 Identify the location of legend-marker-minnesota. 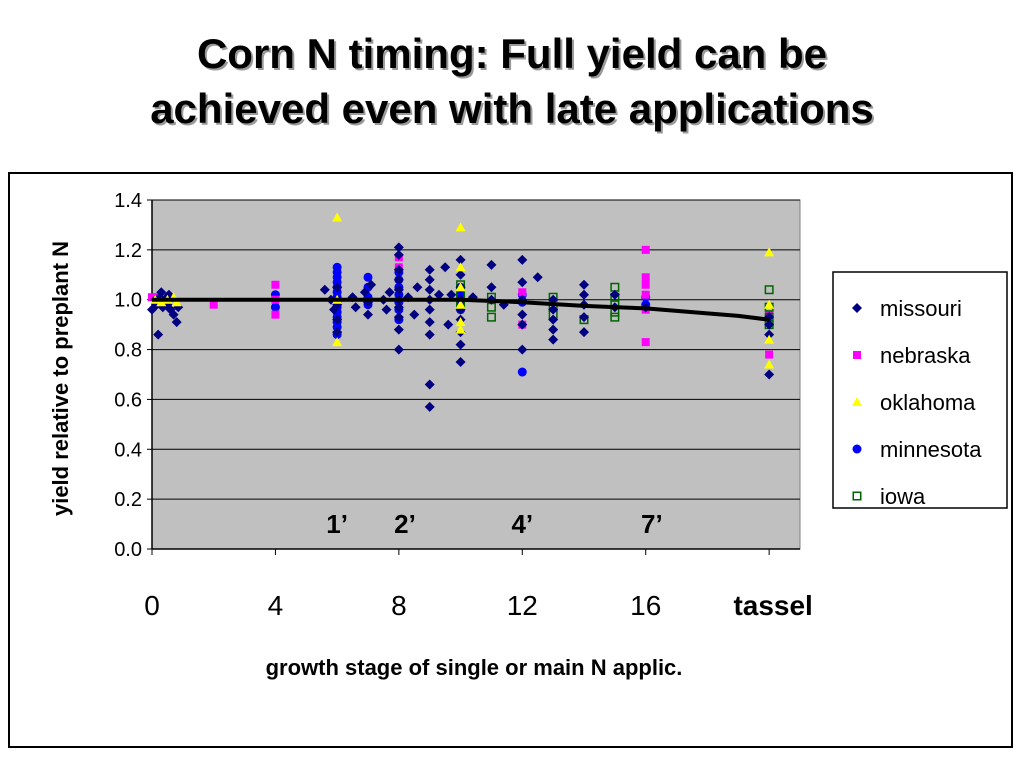
(857, 449).